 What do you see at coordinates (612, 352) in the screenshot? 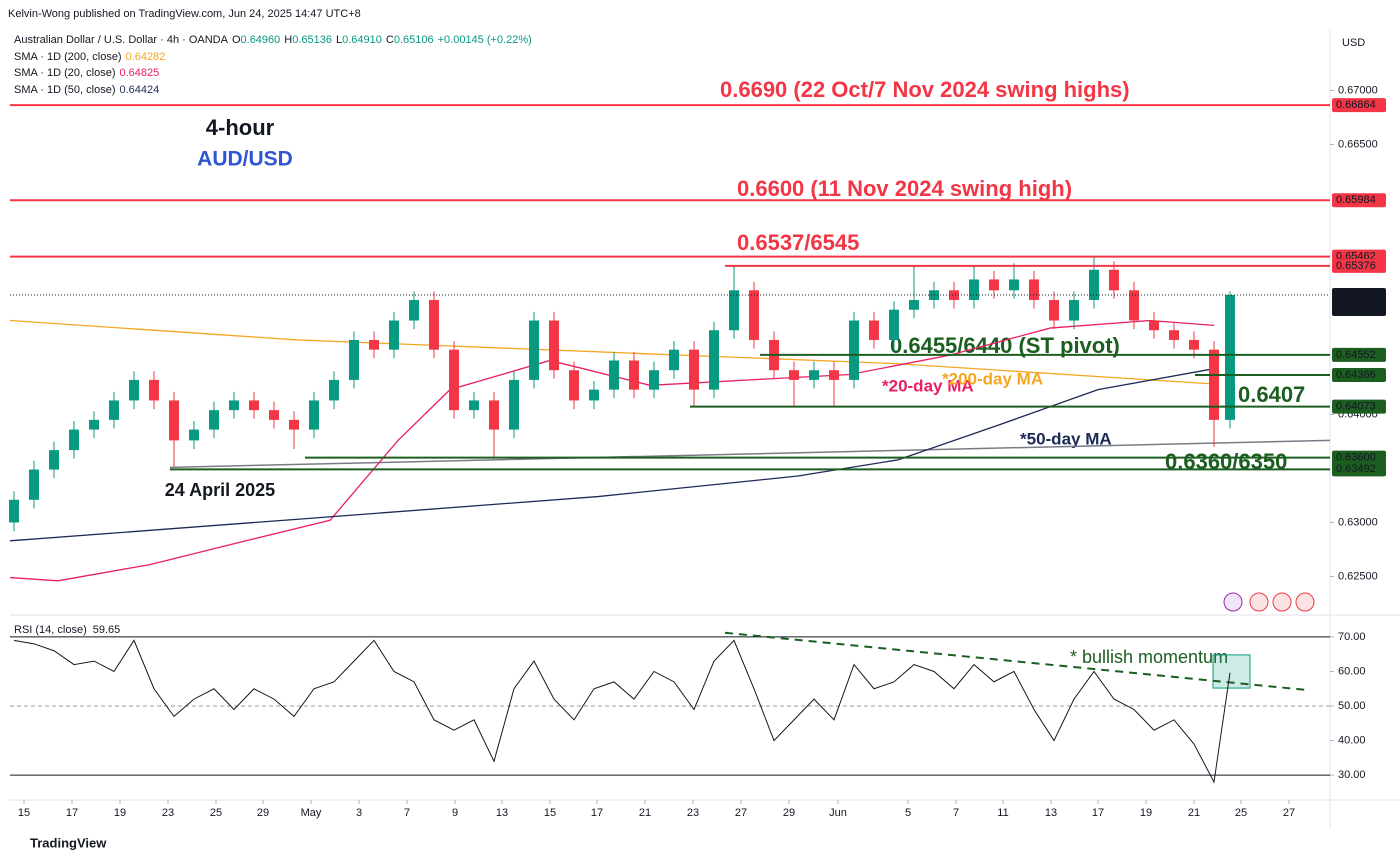
I see `moving-average` at bounding box center [612, 352].